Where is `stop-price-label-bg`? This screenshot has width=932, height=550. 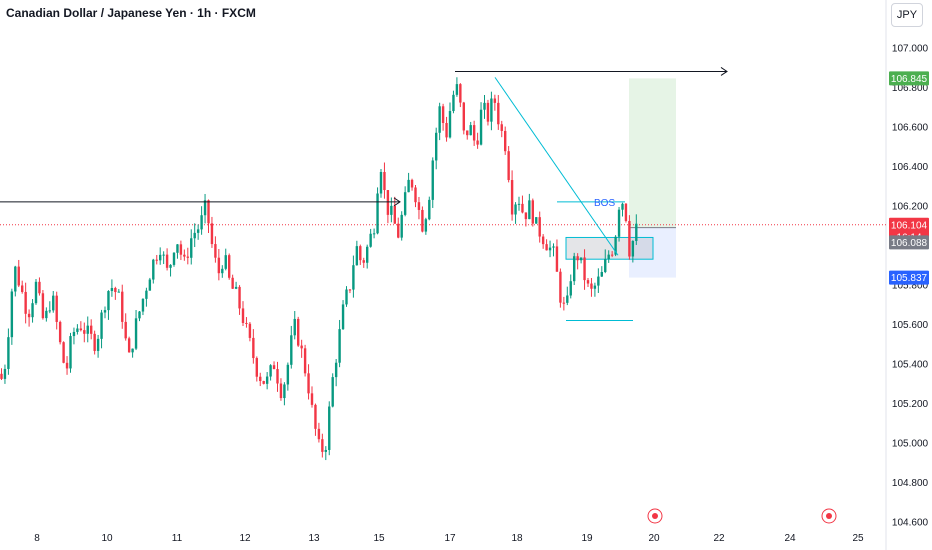 stop-price-label-bg is located at coordinates (909, 277).